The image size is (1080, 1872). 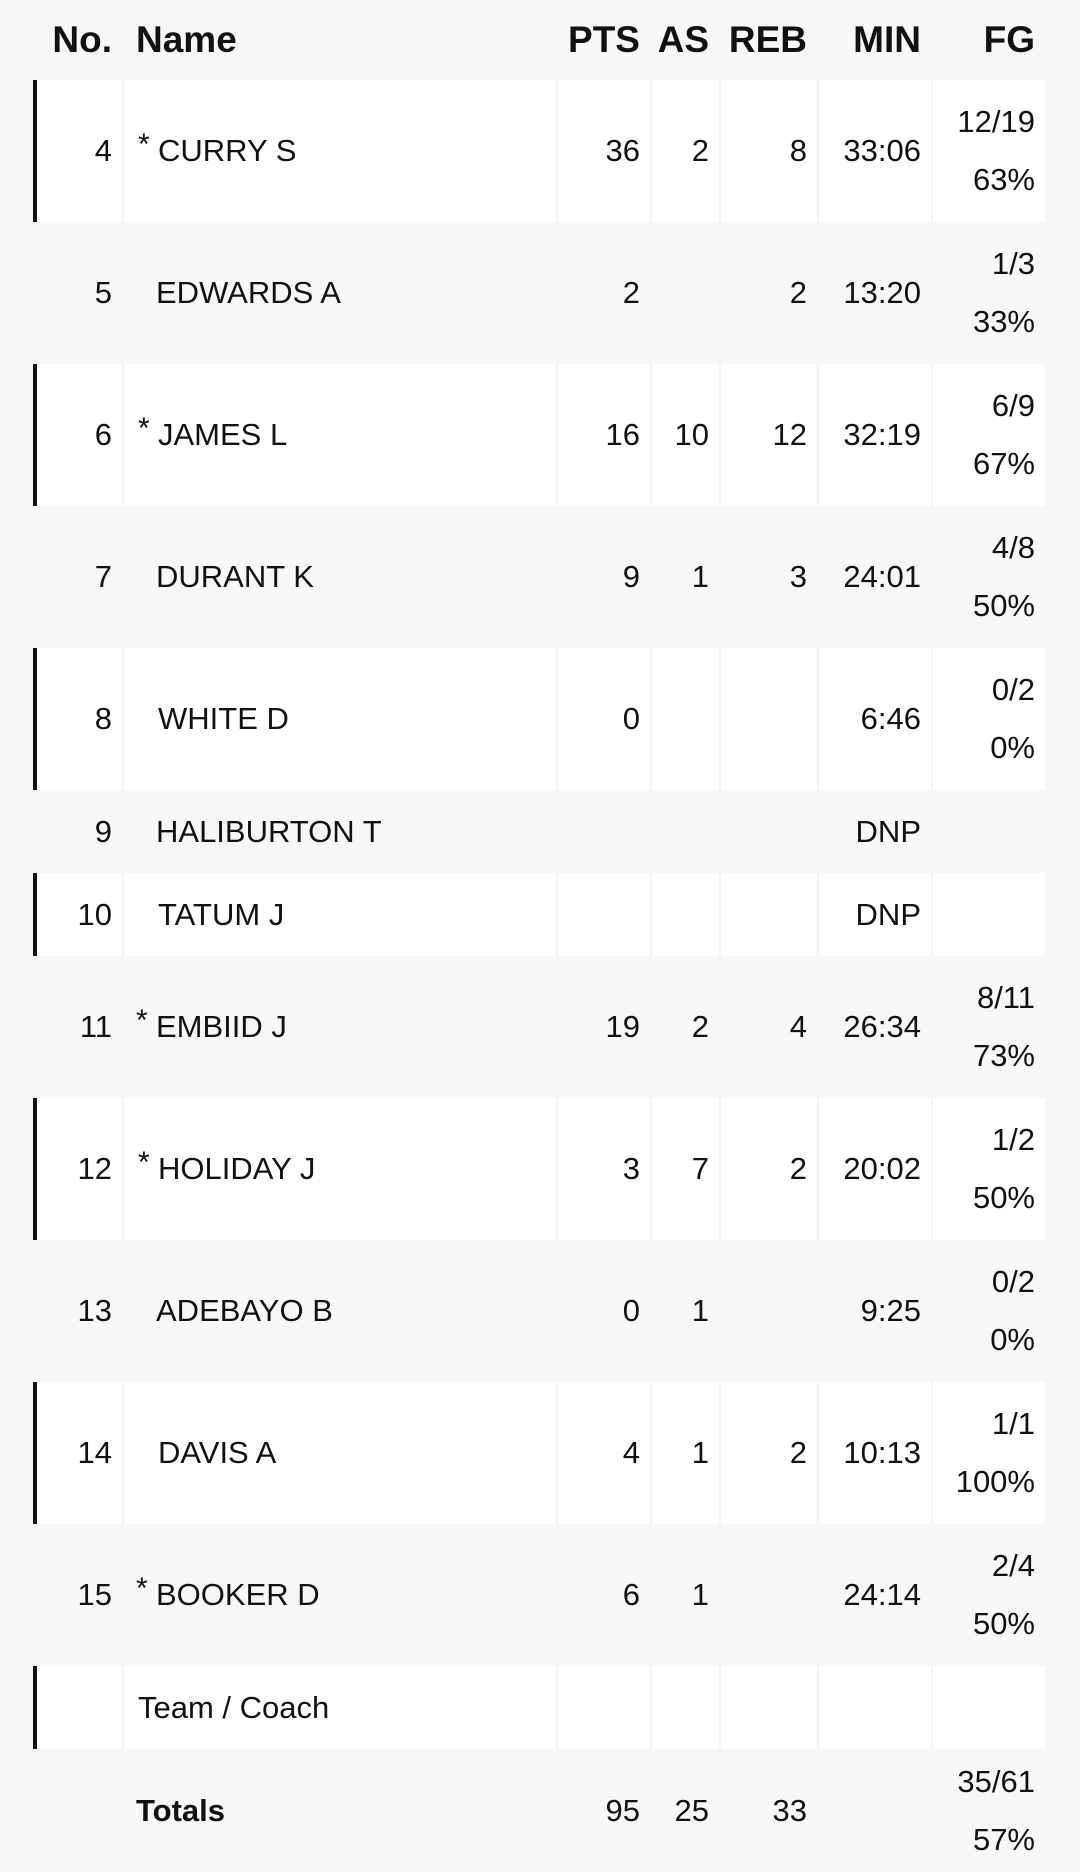 I want to click on player-row: 12 * HOLIDAY J 3 7 2 20:02 1/2 50%, so click(x=539, y=1169).